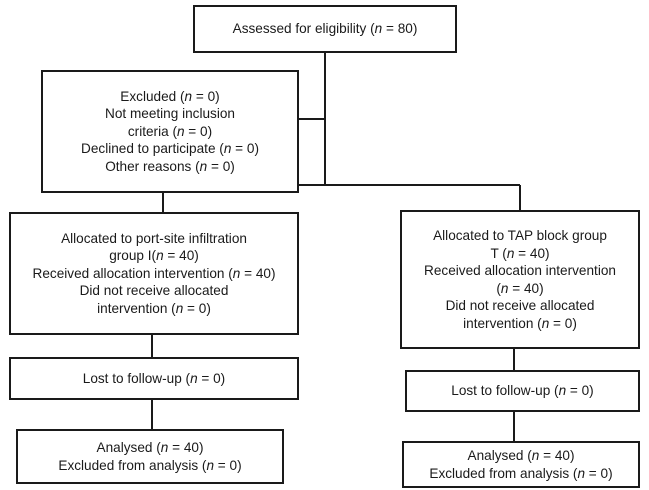  I want to click on assessed-box: Assessed for eligibility (n = 80), so click(325, 29).